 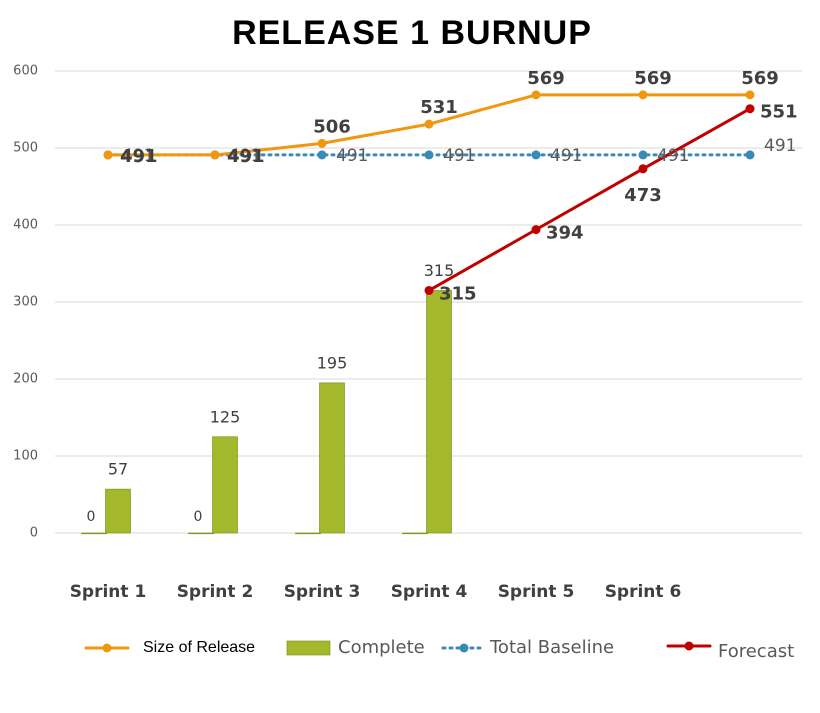 I want to click on legend-label: Total Baseline, so click(x=551, y=647).